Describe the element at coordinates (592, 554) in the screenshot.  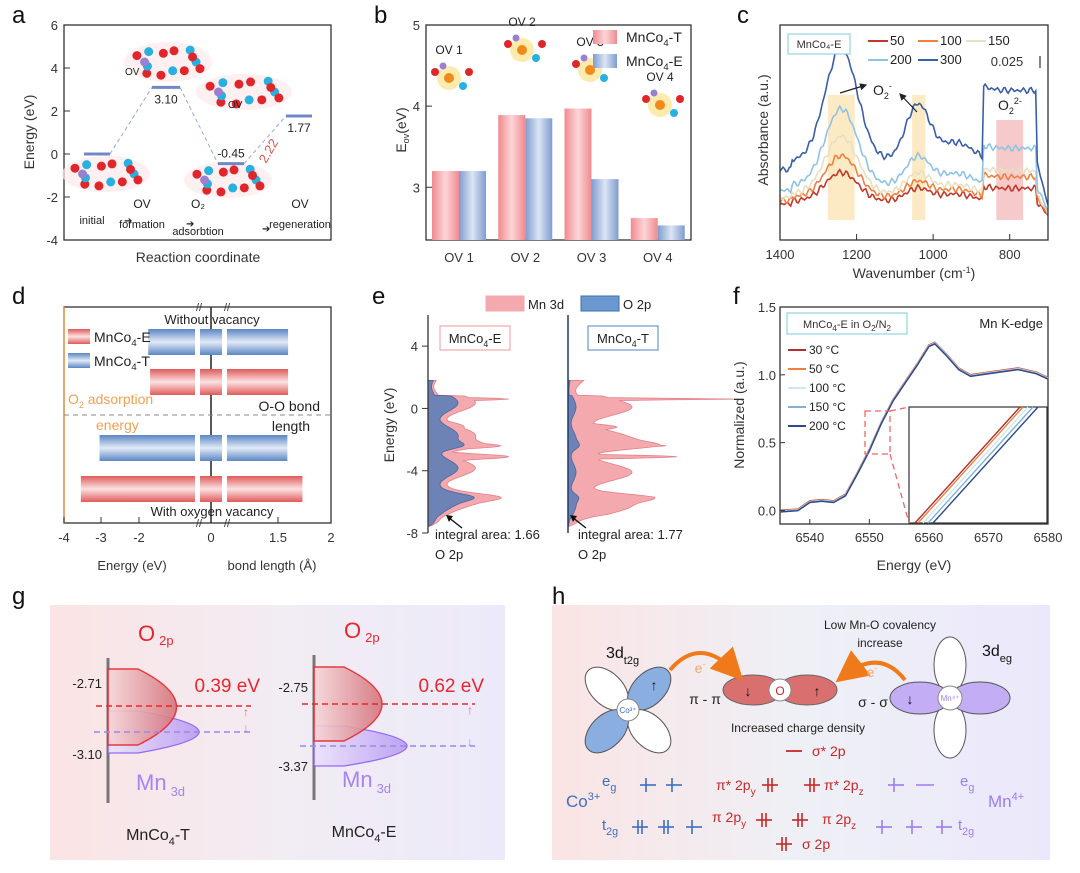
I see `orbital-label: O 2p` at that location.